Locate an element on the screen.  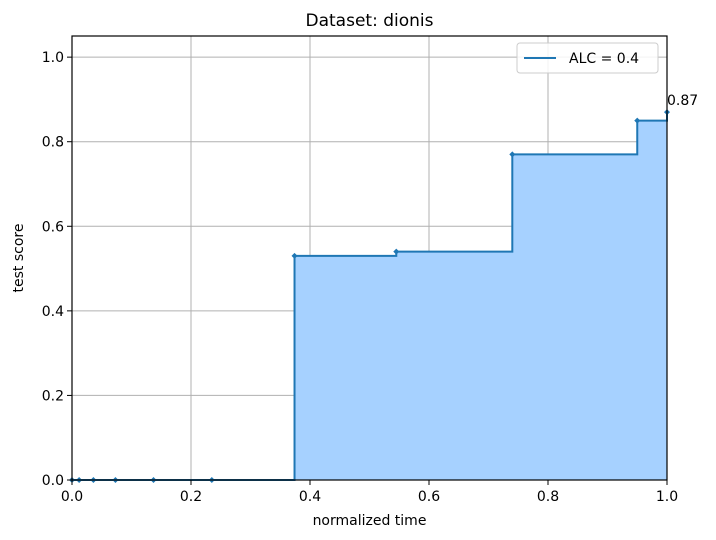
annotations: 0.87 is located at coordinates (682, 101).